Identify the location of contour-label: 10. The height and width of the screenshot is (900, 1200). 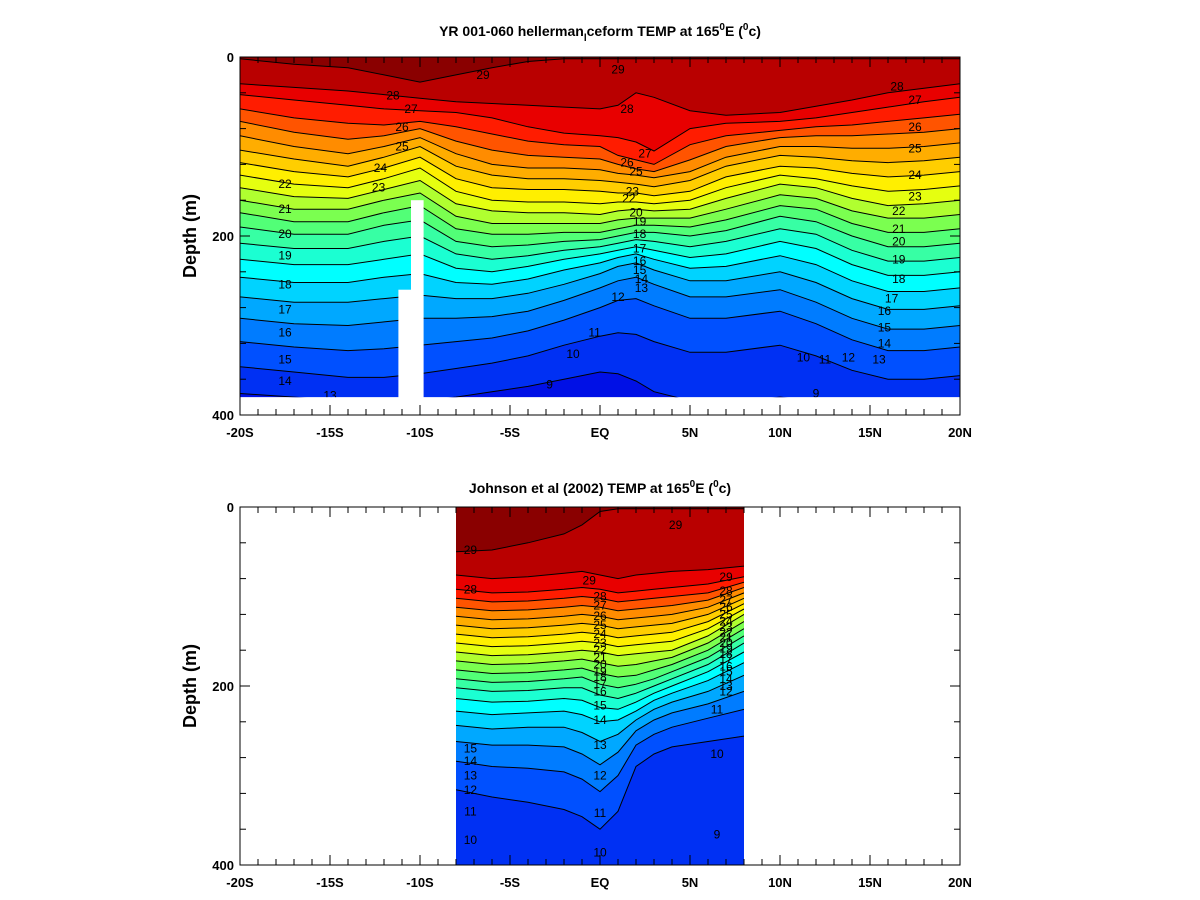
(804, 358).